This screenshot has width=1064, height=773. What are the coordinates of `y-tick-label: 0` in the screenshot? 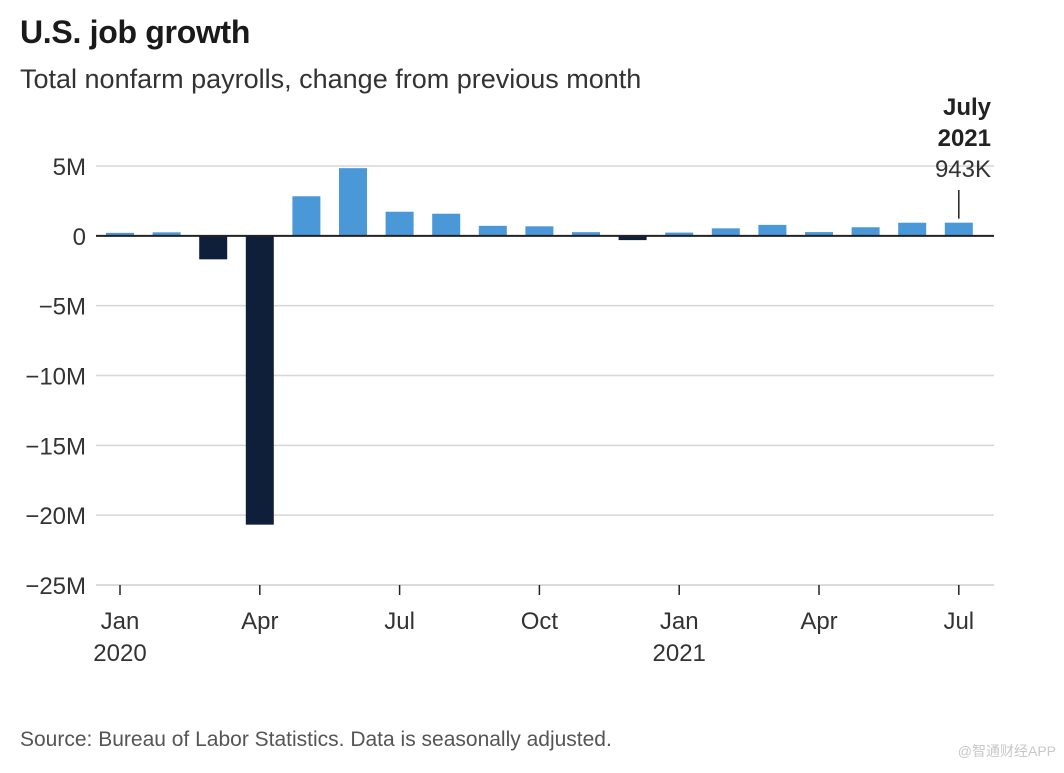 It's located at (79, 237).